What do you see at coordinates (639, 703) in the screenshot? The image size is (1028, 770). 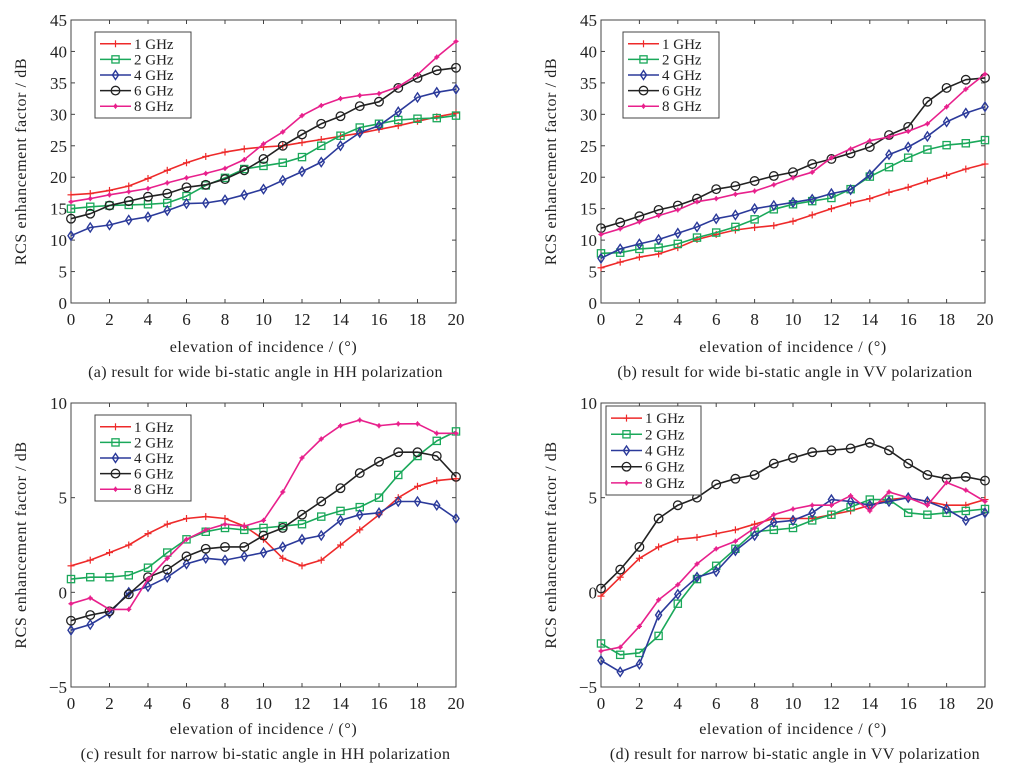 I see `x-tick-label: 2` at bounding box center [639, 703].